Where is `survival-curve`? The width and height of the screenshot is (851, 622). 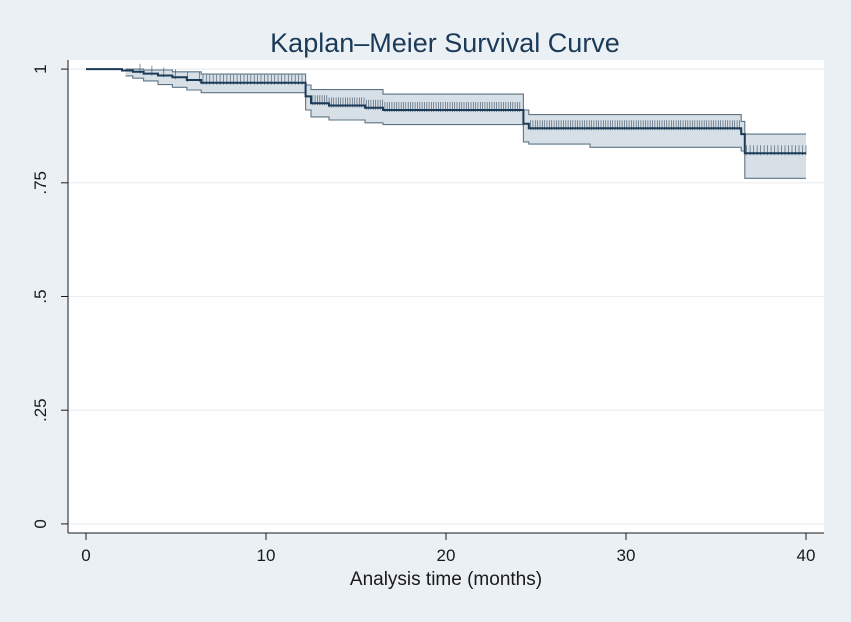
survival-curve is located at coordinates (446, 111).